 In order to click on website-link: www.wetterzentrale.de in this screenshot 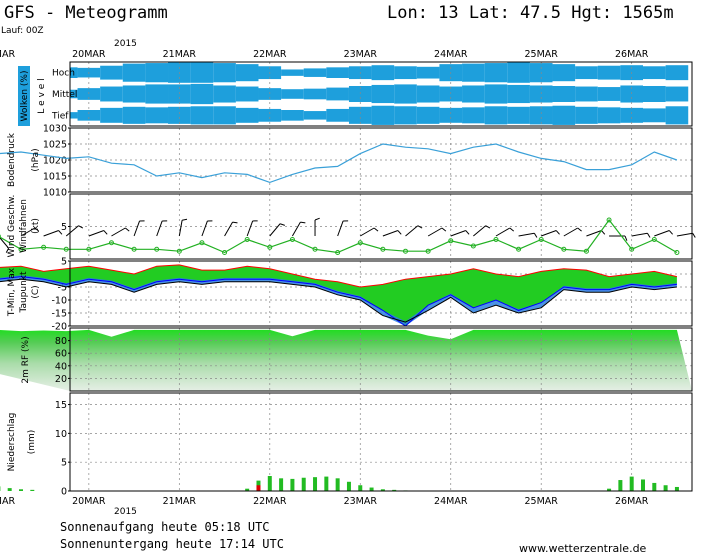, I will do `click(583, 547)`.